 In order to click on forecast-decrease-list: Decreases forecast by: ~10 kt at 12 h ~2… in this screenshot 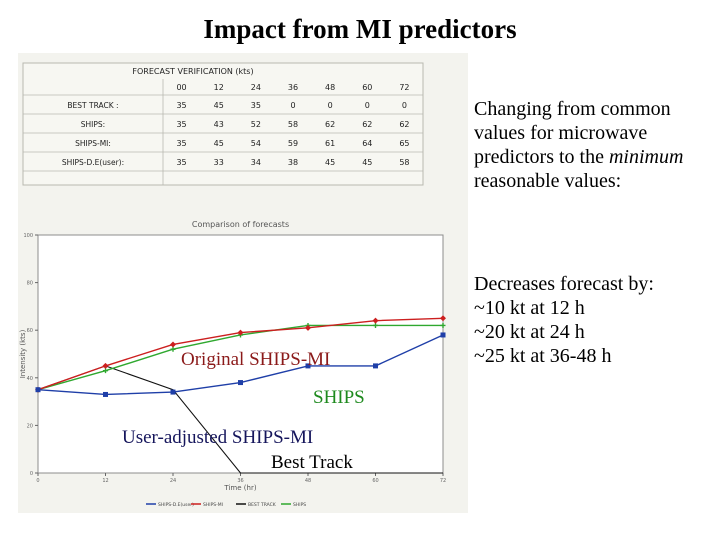, I will do `click(594, 320)`.